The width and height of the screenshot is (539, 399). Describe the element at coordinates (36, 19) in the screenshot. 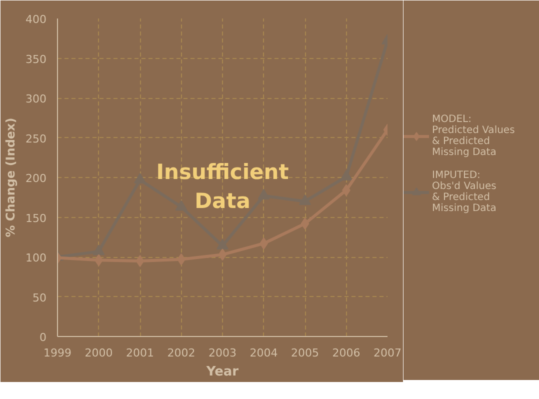

I see `y-tick-label: 400` at that location.